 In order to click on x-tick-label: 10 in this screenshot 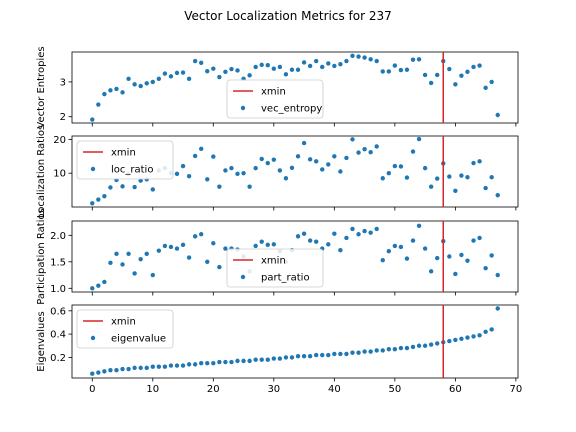, I will do `click(152, 389)`.